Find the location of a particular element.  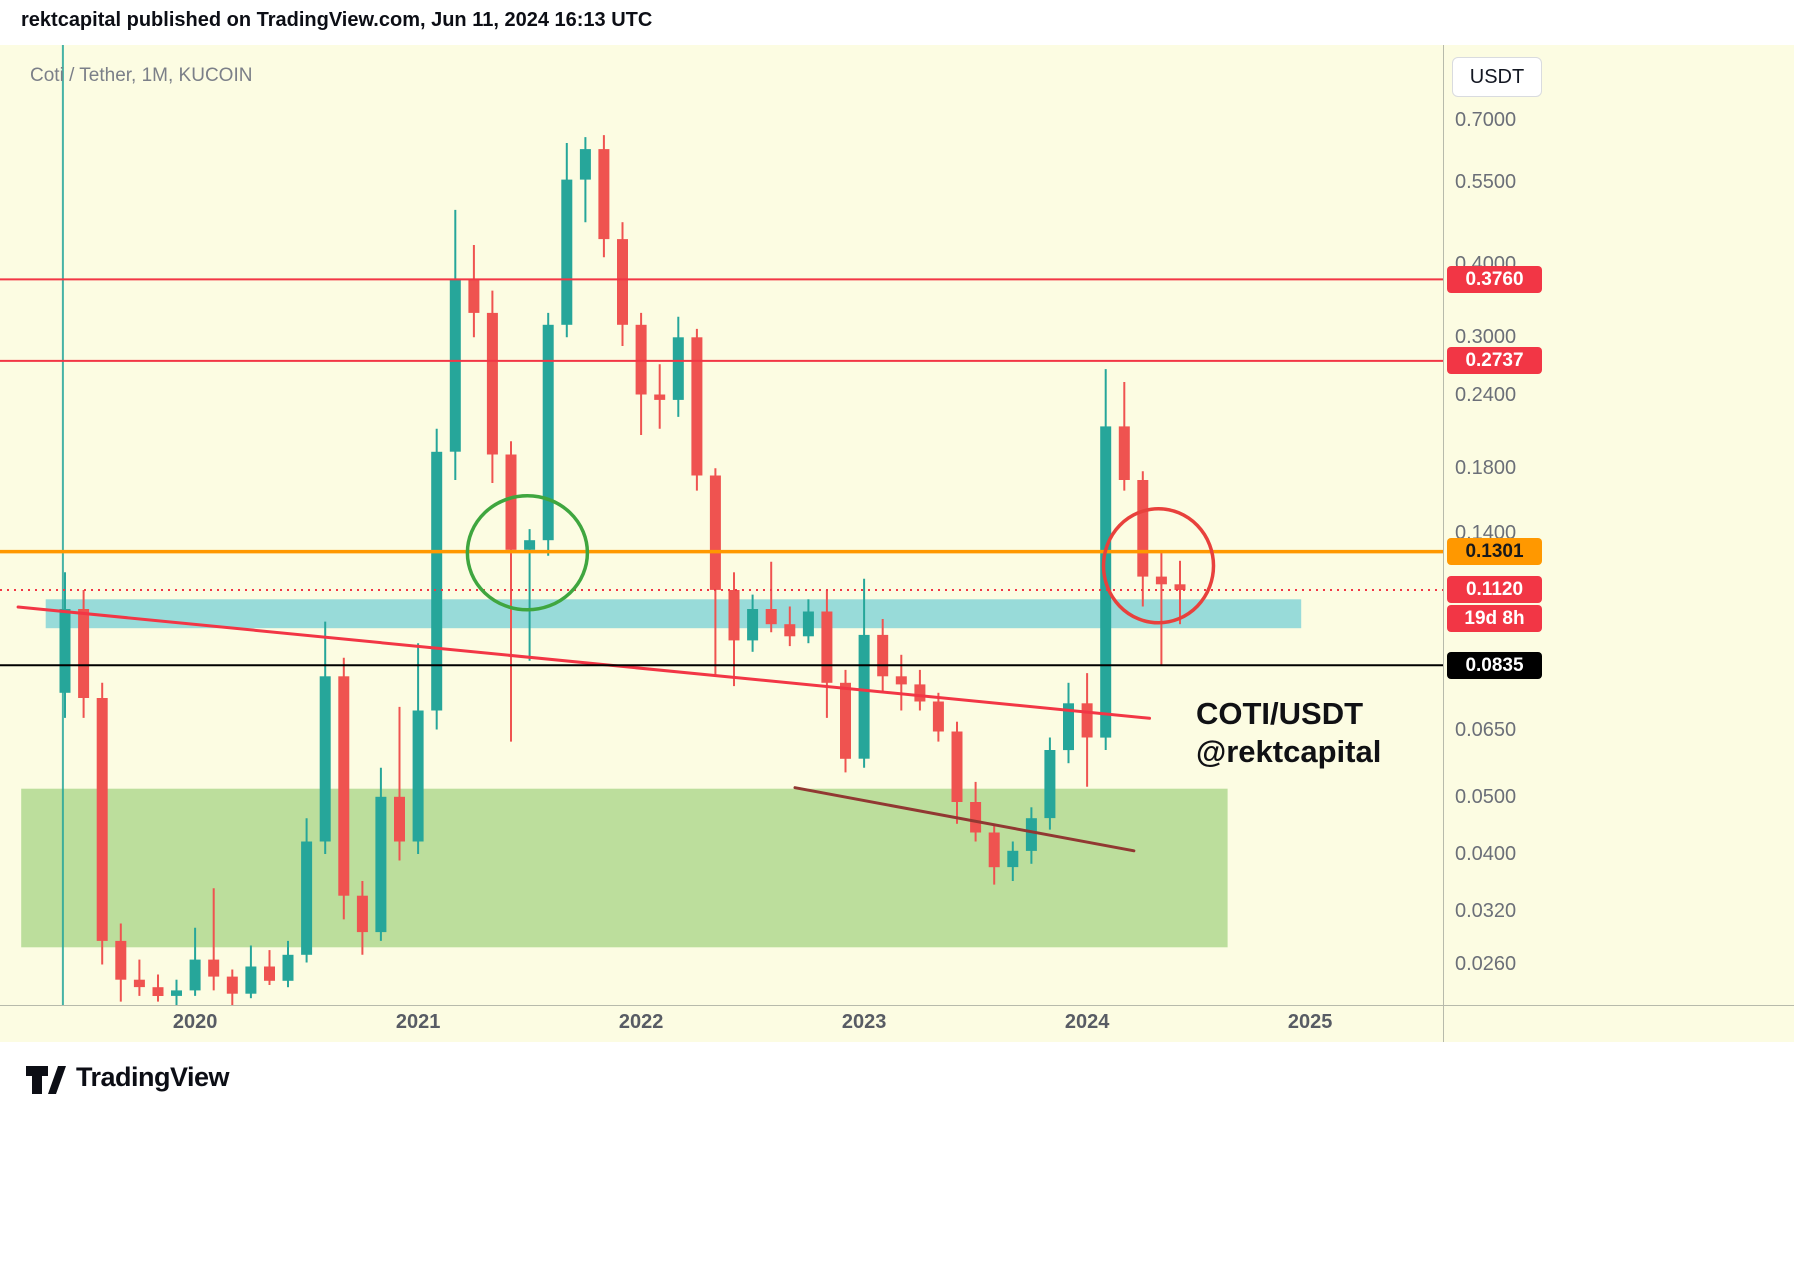

year-label: 2023 is located at coordinates (864, 1022).